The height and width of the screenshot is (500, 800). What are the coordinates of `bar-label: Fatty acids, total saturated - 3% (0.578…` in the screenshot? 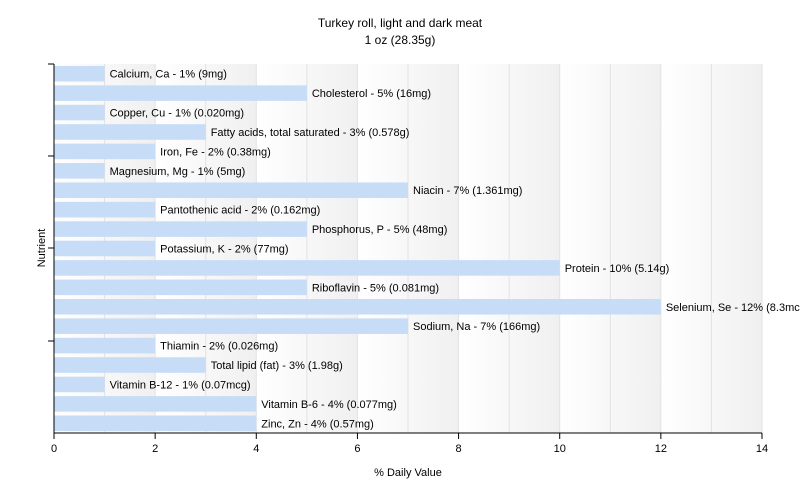 It's located at (310, 133).